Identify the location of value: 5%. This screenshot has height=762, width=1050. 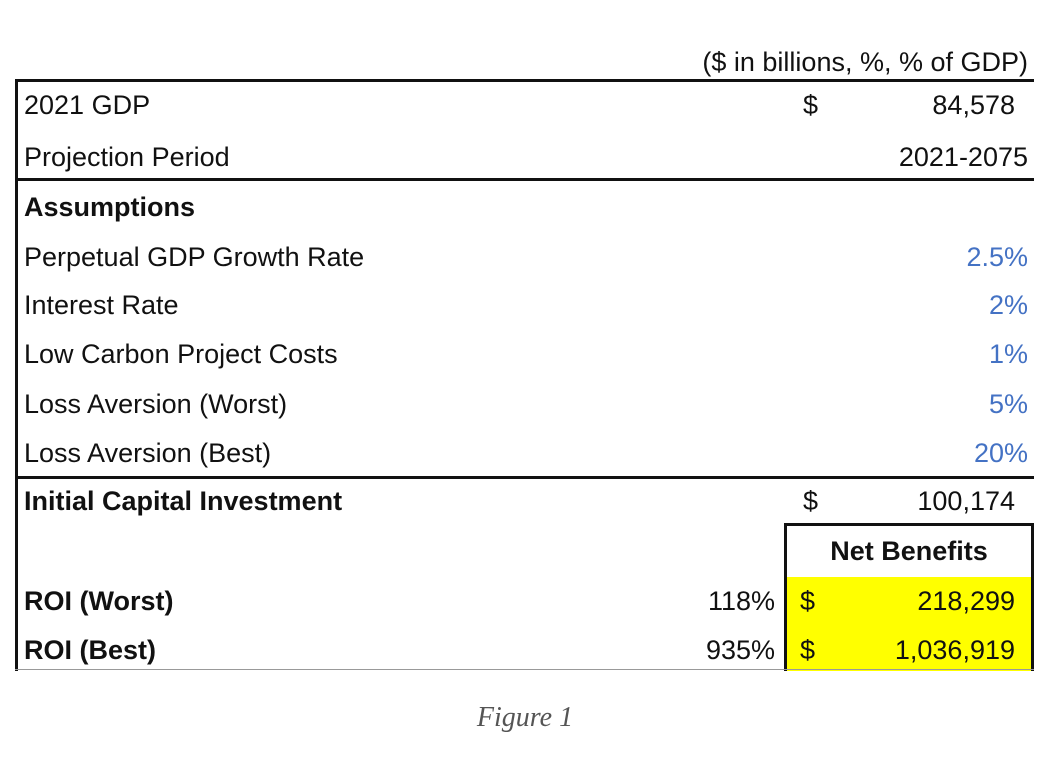
(1008, 404).